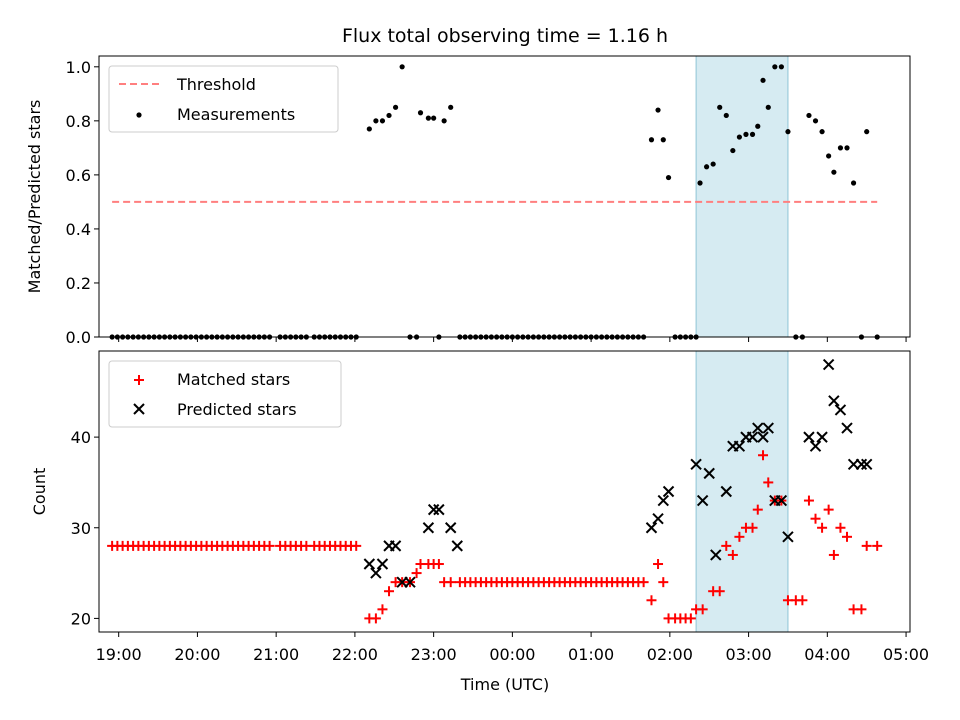  Describe the element at coordinates (78, 283) in the screenshot. I see `y-tick-label: 0.2` at that location.